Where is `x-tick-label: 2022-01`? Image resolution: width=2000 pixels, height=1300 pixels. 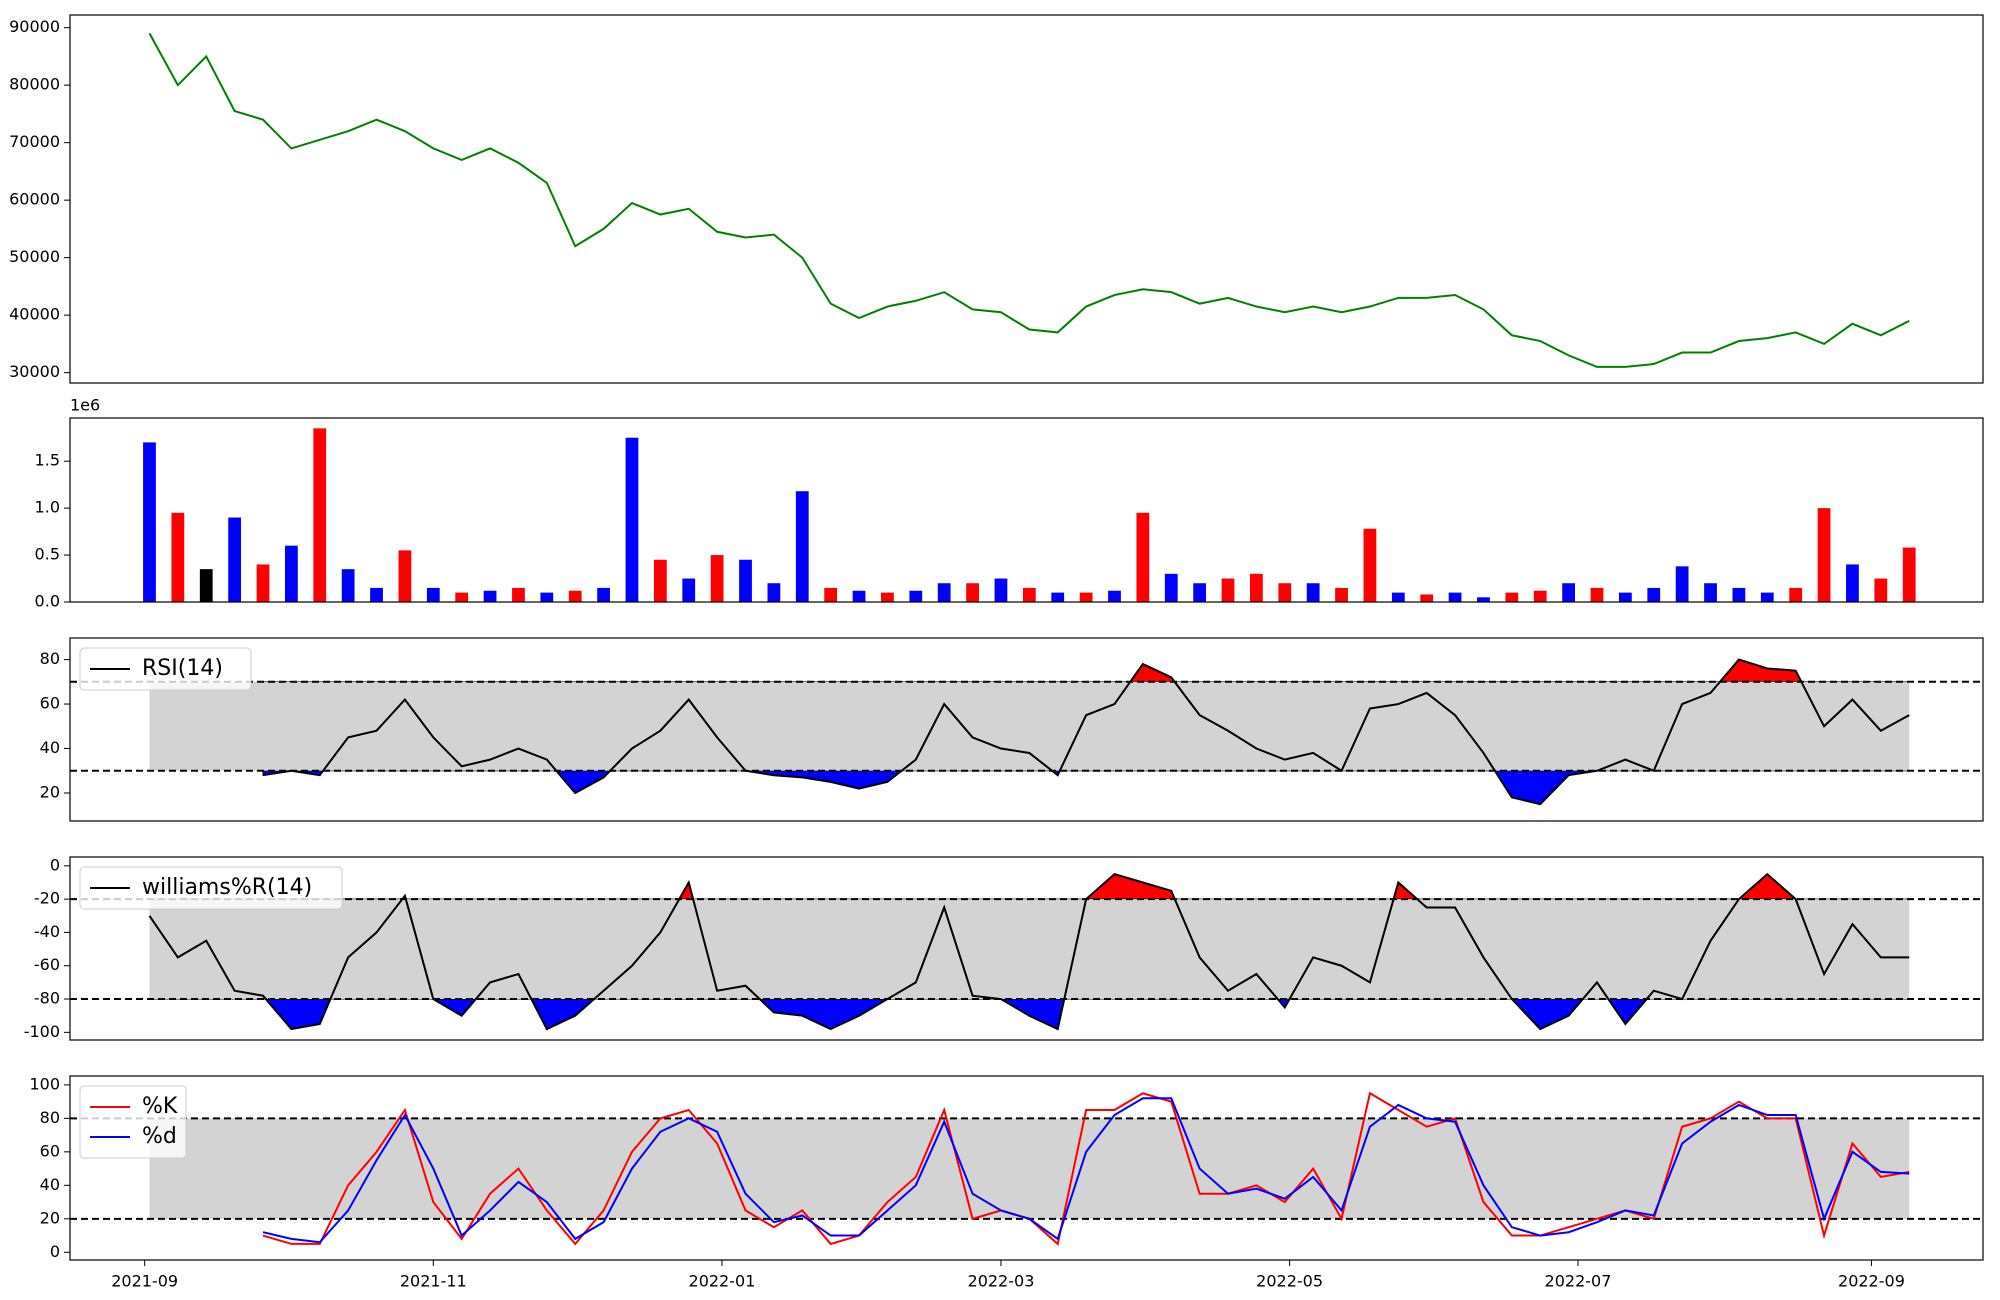
x-tick-label: 2022-01 is located at coordinates (722, 1281).